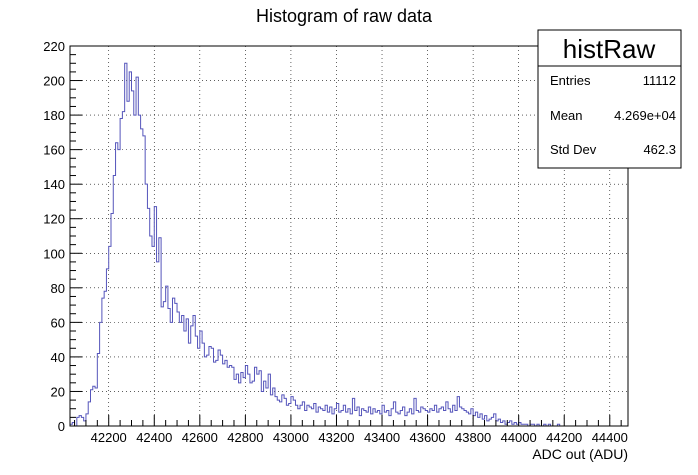 This screenshot has width=698, height=475. Describe the element at coordinates (245, 437) in the screenshot. I see `x-tick-label: 42800` at that location.